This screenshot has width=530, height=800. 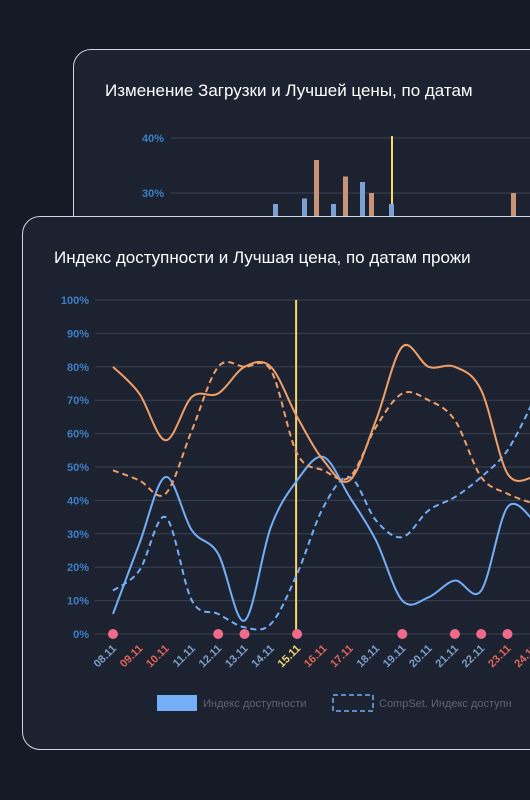 I want to click on y-tick-label: 80%, so click(x=78, y=368).